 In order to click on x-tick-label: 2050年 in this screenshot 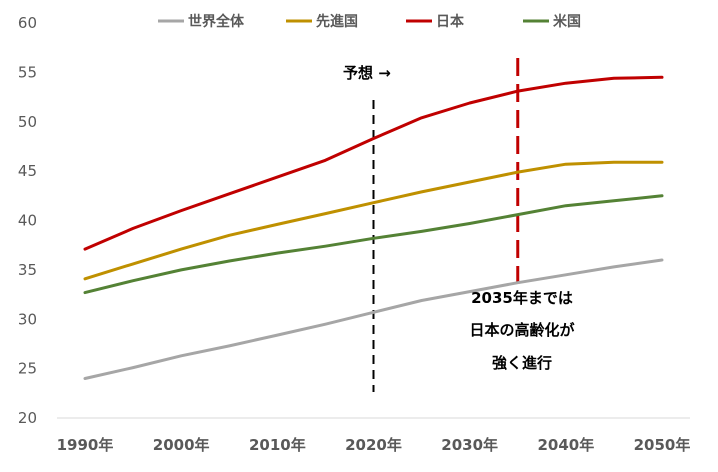, I will do `click(662, 445)`.